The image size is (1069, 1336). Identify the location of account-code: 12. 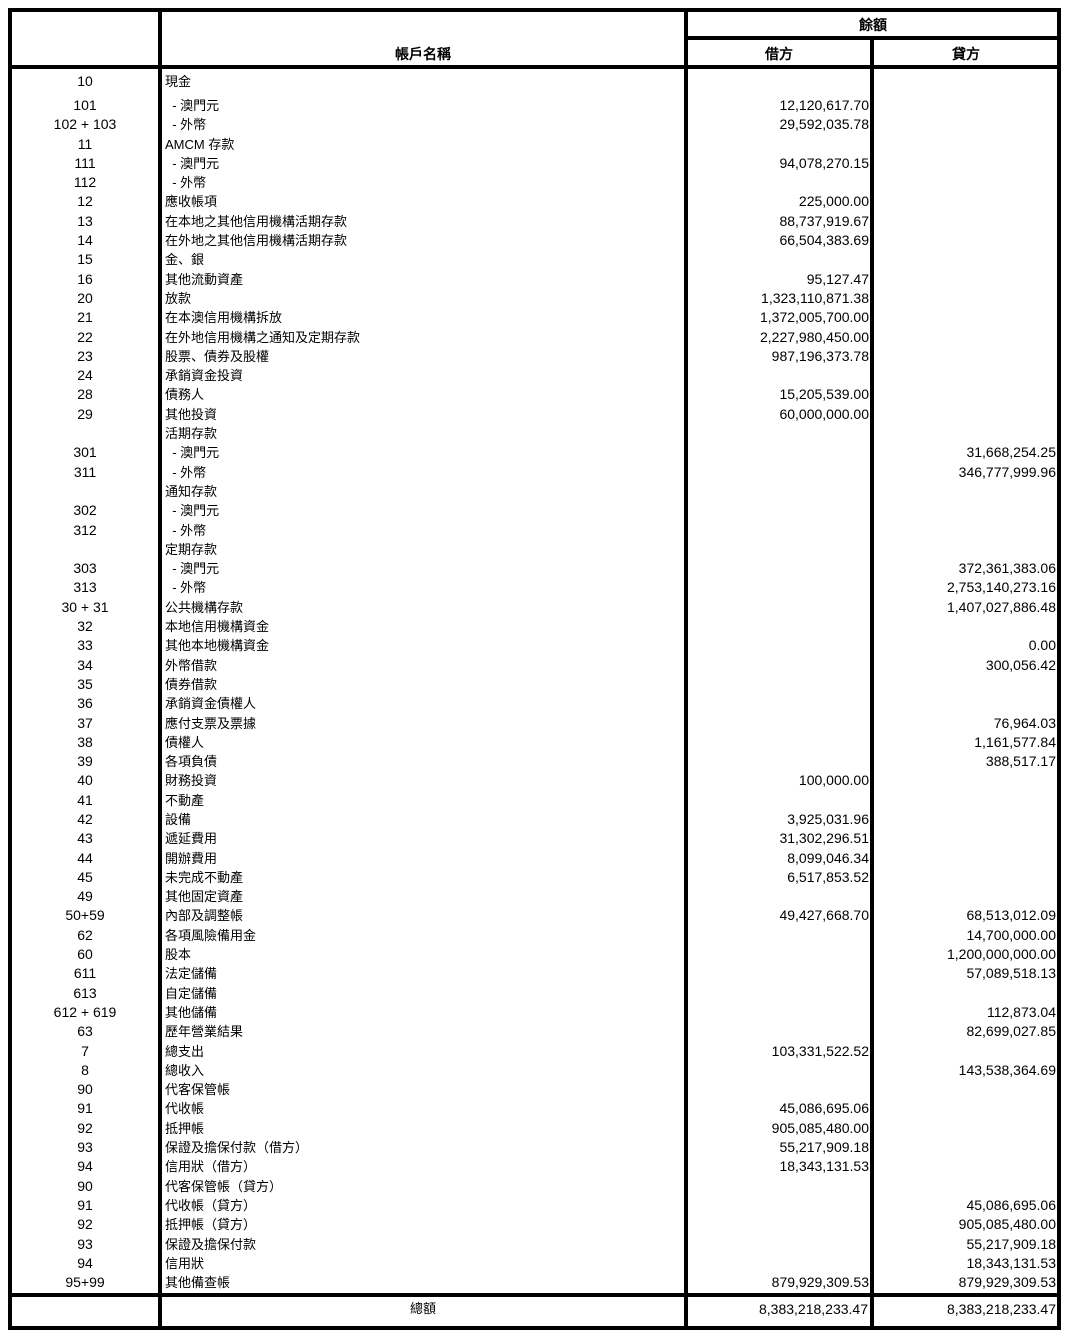
(85, 201).